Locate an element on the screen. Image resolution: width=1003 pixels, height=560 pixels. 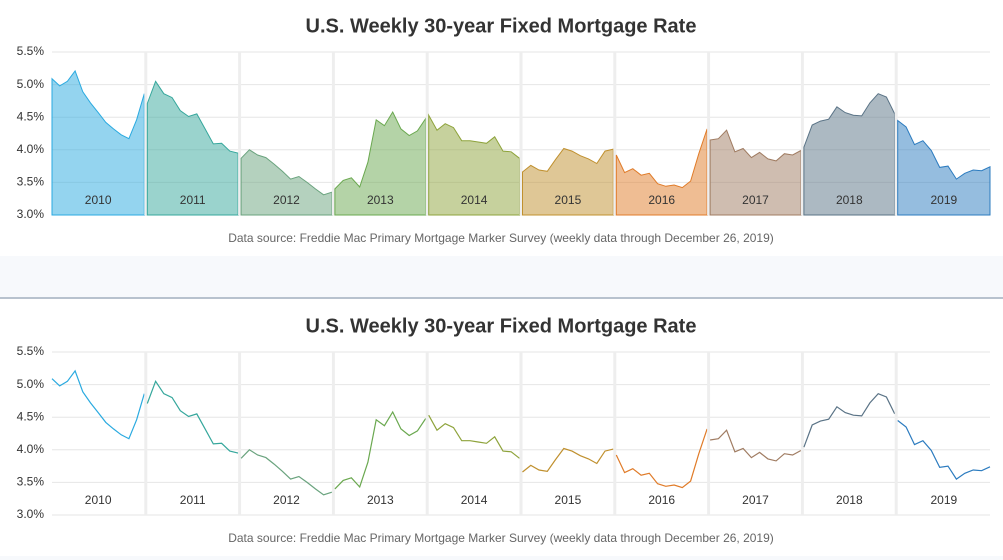
area is located at coordinates (944, 167).